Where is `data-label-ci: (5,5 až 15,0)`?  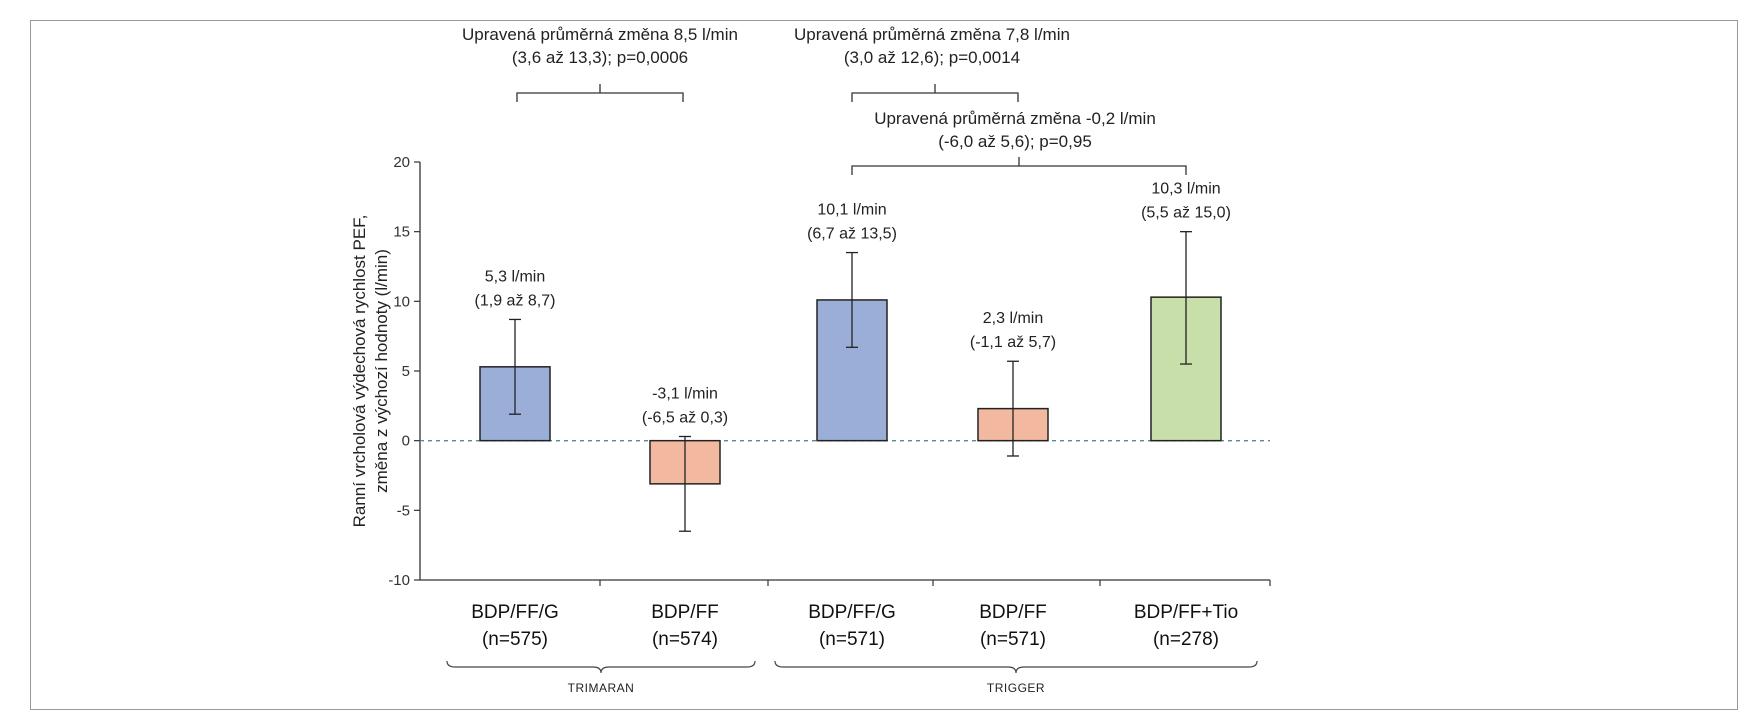 data-label-ci: (5,5 až 15,0) is located at coordinates (1186, 213).